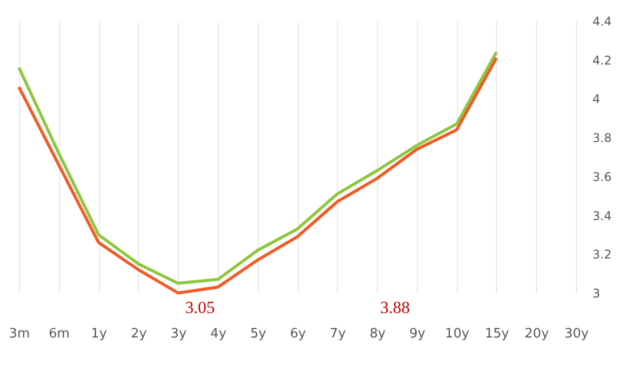 The image size is (640, 369). Describe the element at coordinates (19, 334) in the screenshot. I see `x-tick-label: 3m` at that location.